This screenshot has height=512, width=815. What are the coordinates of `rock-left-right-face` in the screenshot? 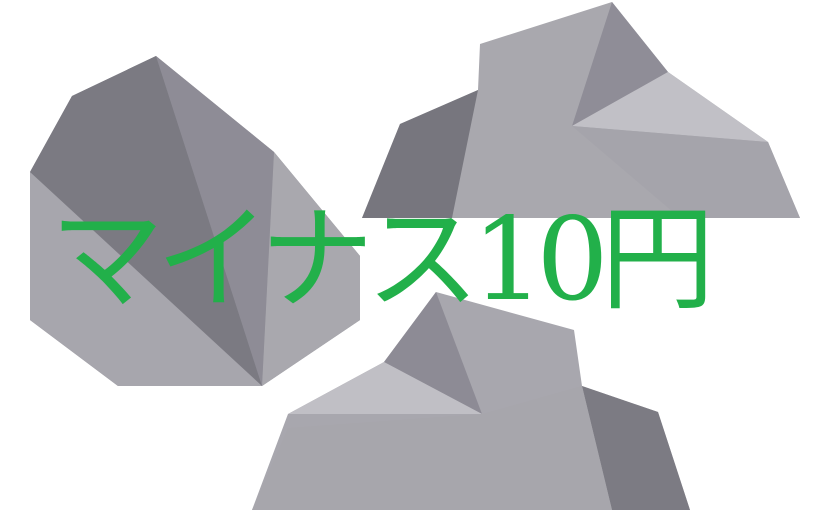 It's located at (311, 269).